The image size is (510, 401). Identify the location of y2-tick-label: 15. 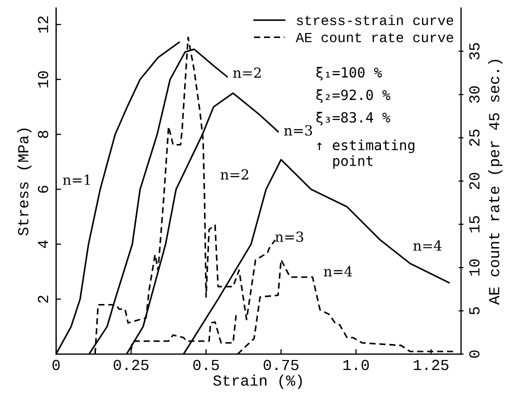
(474, 224).